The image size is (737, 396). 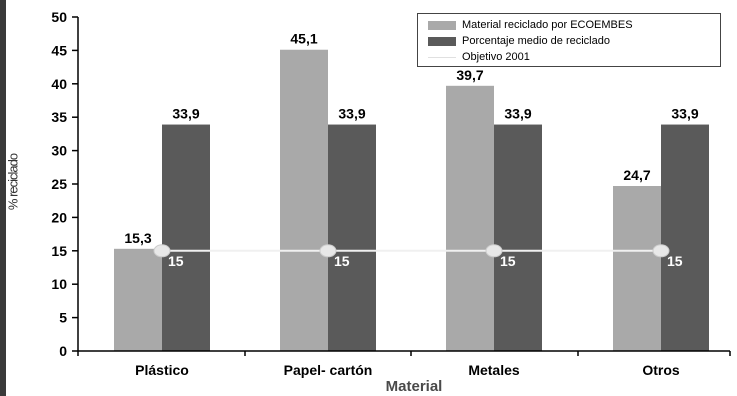 I want to click on x-tick-label-3: Otros, so click(x=661, y=370).